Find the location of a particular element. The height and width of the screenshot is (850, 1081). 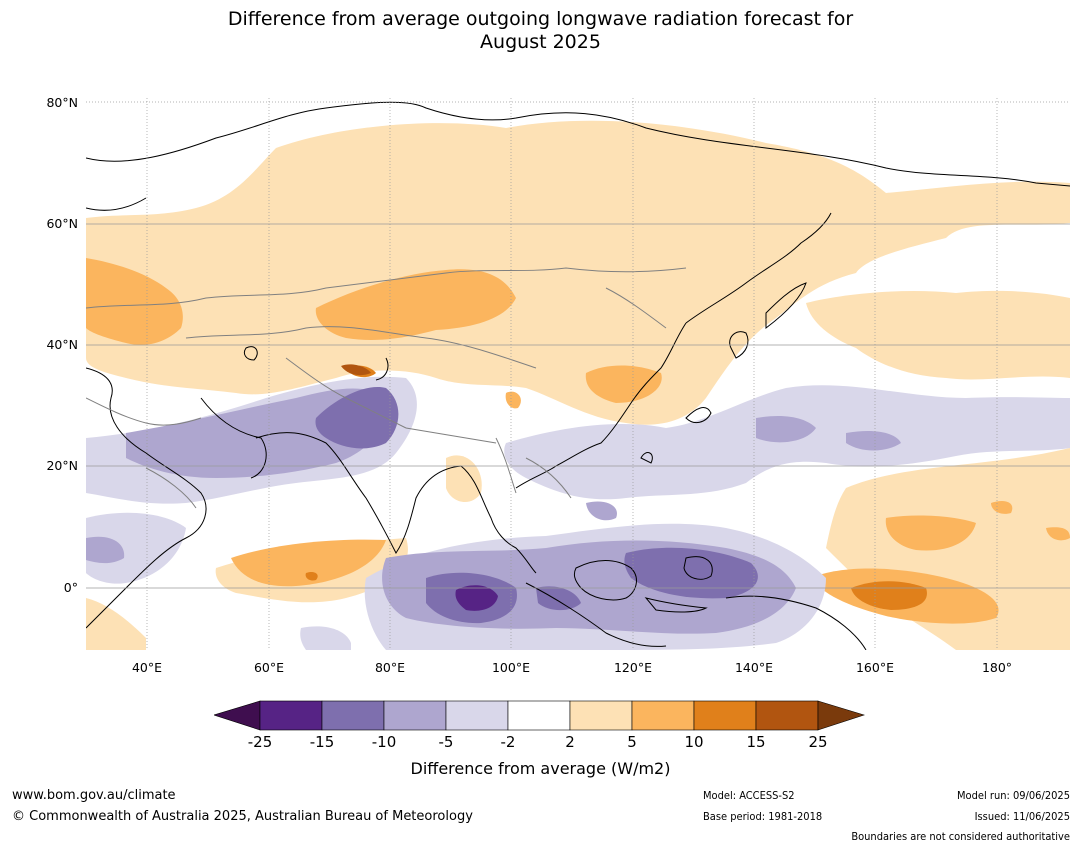

lon-label-40e: 40°E is located at coordinates (147, 667).